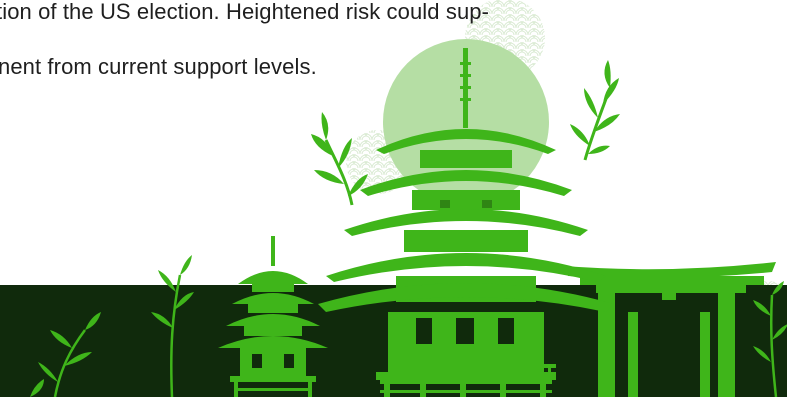 The image size is (787, 397). What do you see at coordinates (158, 66) in the screenshot?
I see `paragraph-line-2: nent from current support levels.` at bounding box center [158, 66].